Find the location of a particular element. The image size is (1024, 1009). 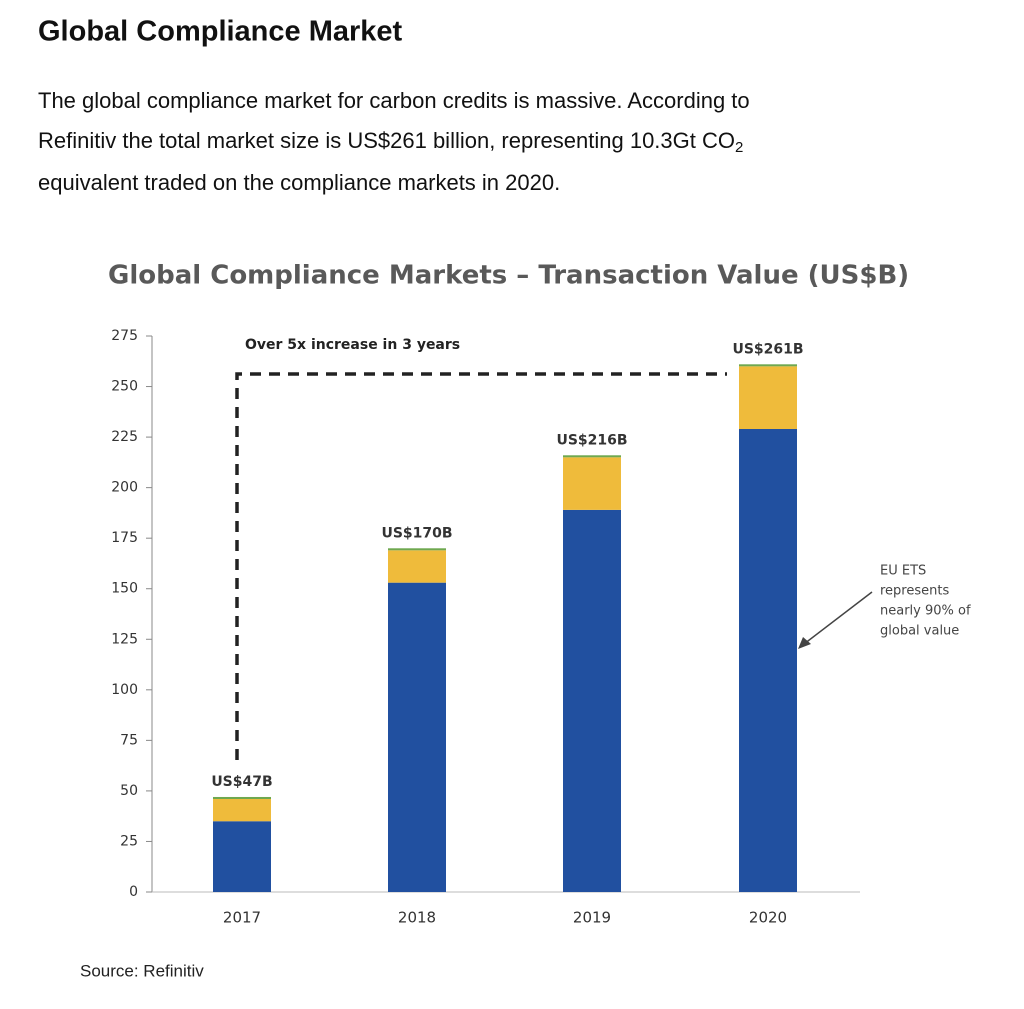

y-tick-label: 225 is located at coordinates (124, 437).